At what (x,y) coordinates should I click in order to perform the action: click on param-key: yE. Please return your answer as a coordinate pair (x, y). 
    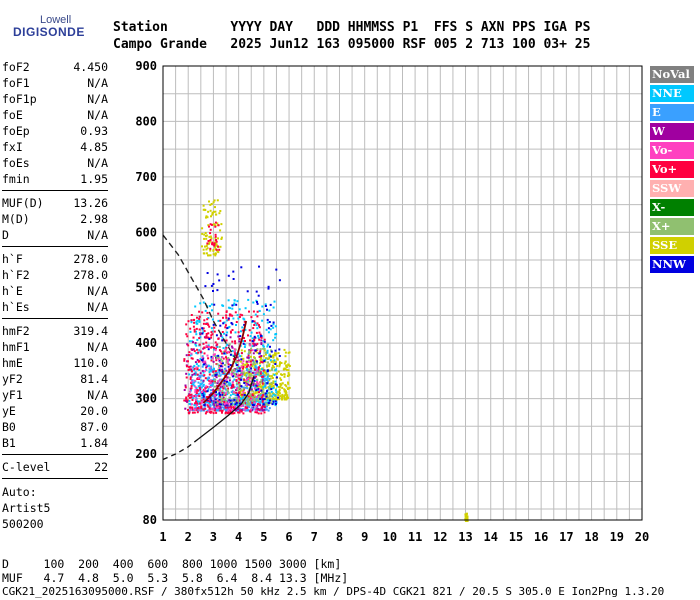
    Looking at the image, I should click on (9, 411).